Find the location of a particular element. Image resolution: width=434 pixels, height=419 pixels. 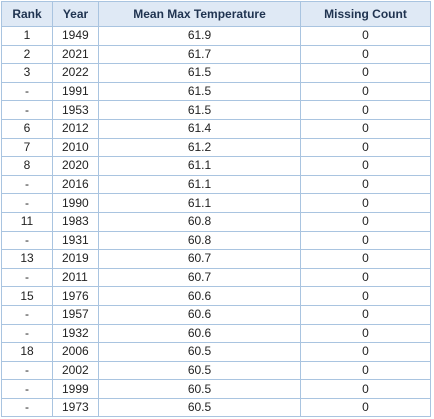

table-row: -1990 61.1 0 is located at coordinates (216, 203).